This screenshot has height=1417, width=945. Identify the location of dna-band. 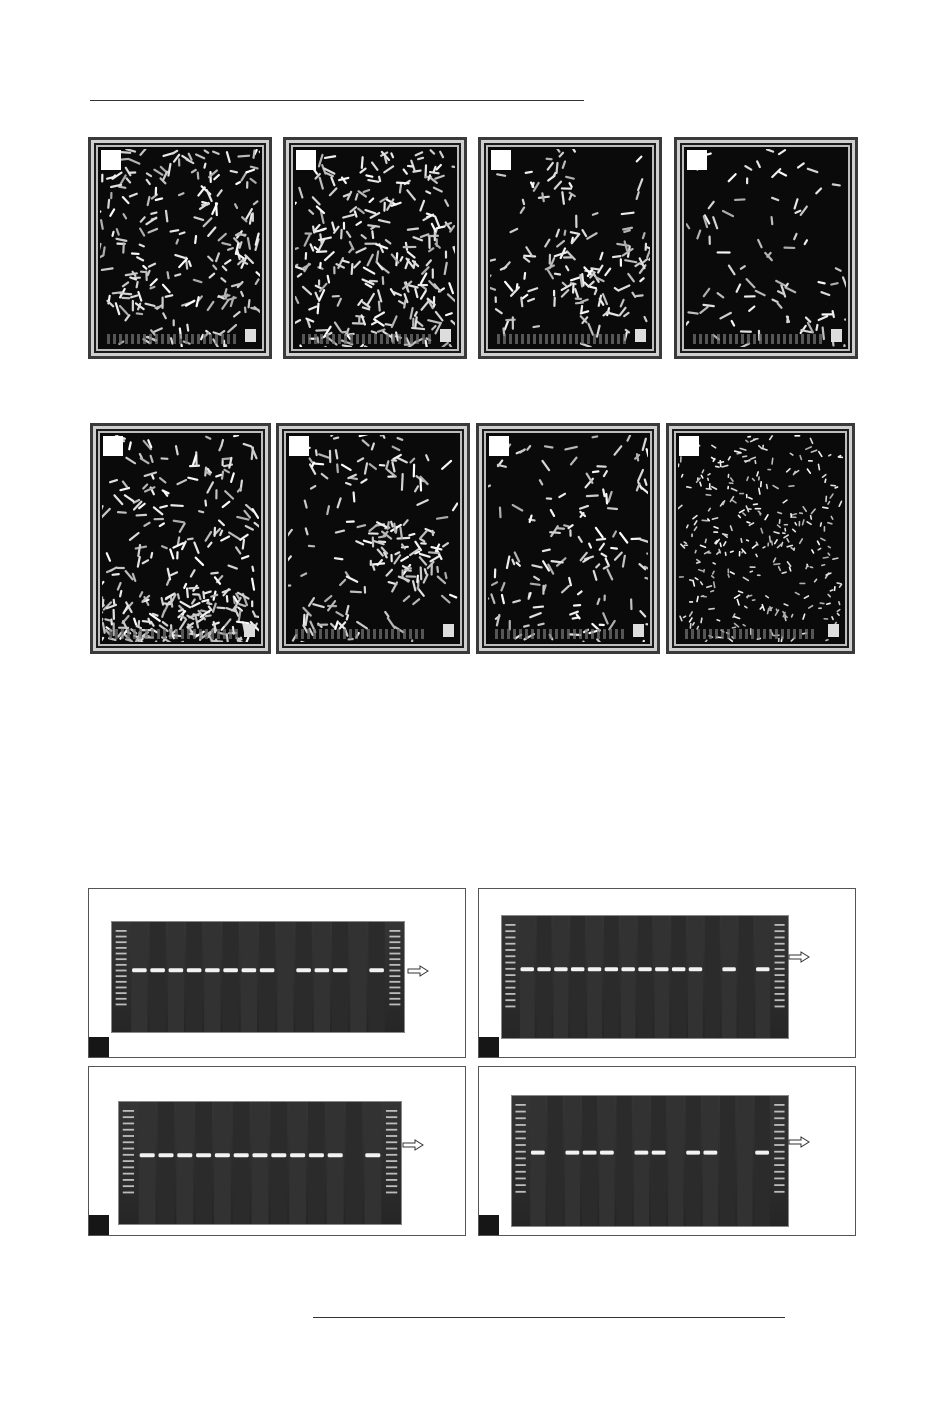
(729, 969).